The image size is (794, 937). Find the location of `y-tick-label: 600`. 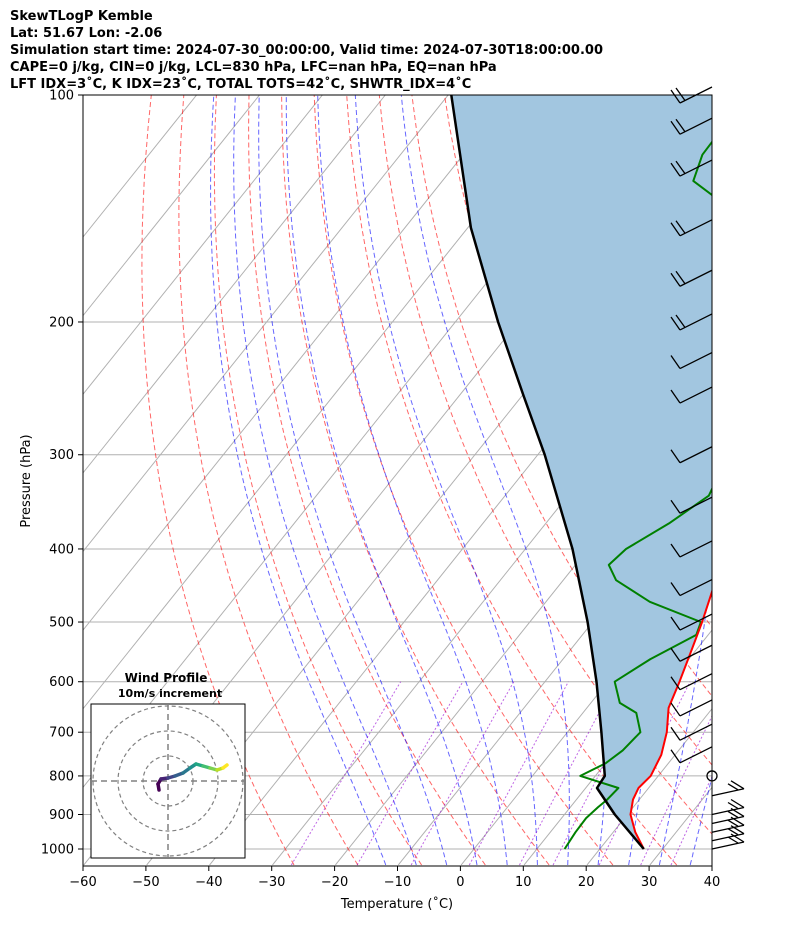

y-tick-label: 600 is located at coordinates (61, 682).